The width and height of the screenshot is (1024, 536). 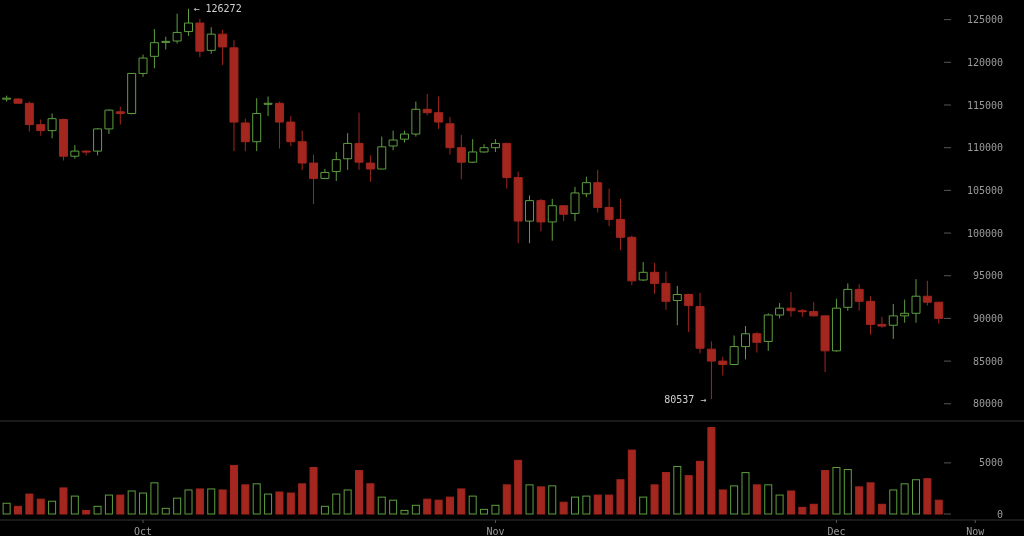 What do you see at coordinates (984, 190) in the screenshot?
I see `y-tick-label: 105000` at bounding box center [984, 190].